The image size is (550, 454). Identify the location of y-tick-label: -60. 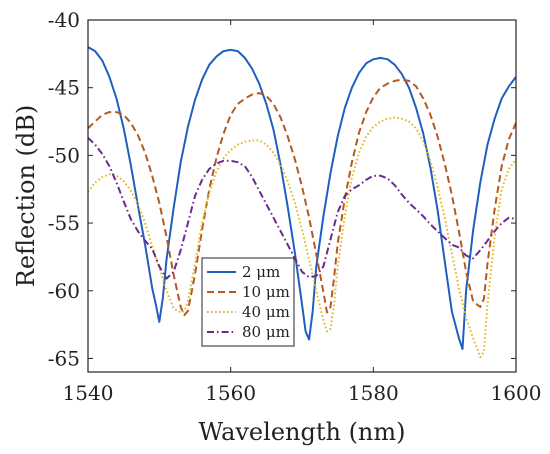
(64, 291).